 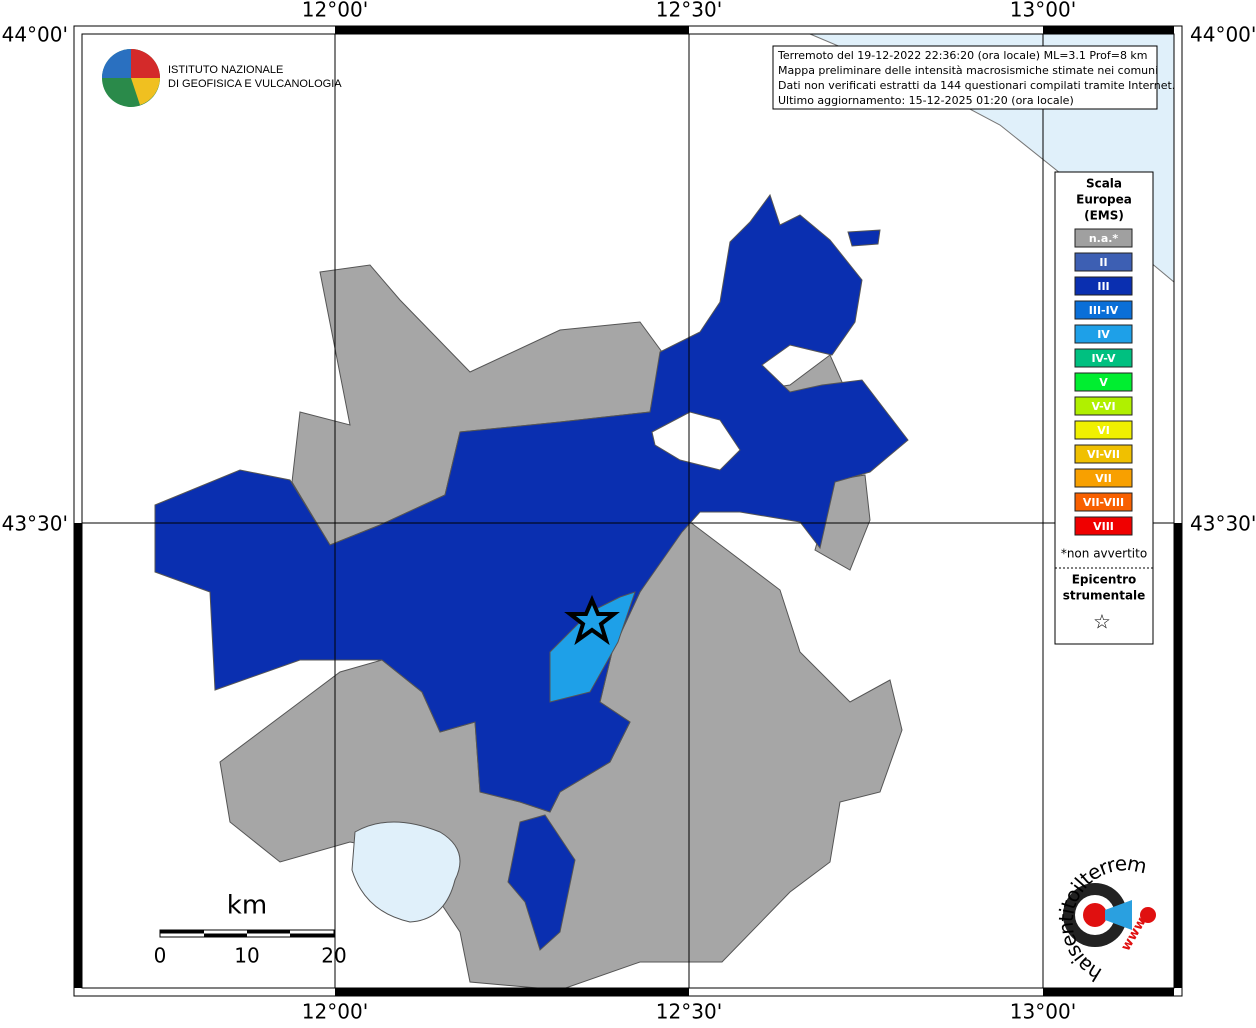 I want to click on scale-tick: 0, so click(x=160, y=956).